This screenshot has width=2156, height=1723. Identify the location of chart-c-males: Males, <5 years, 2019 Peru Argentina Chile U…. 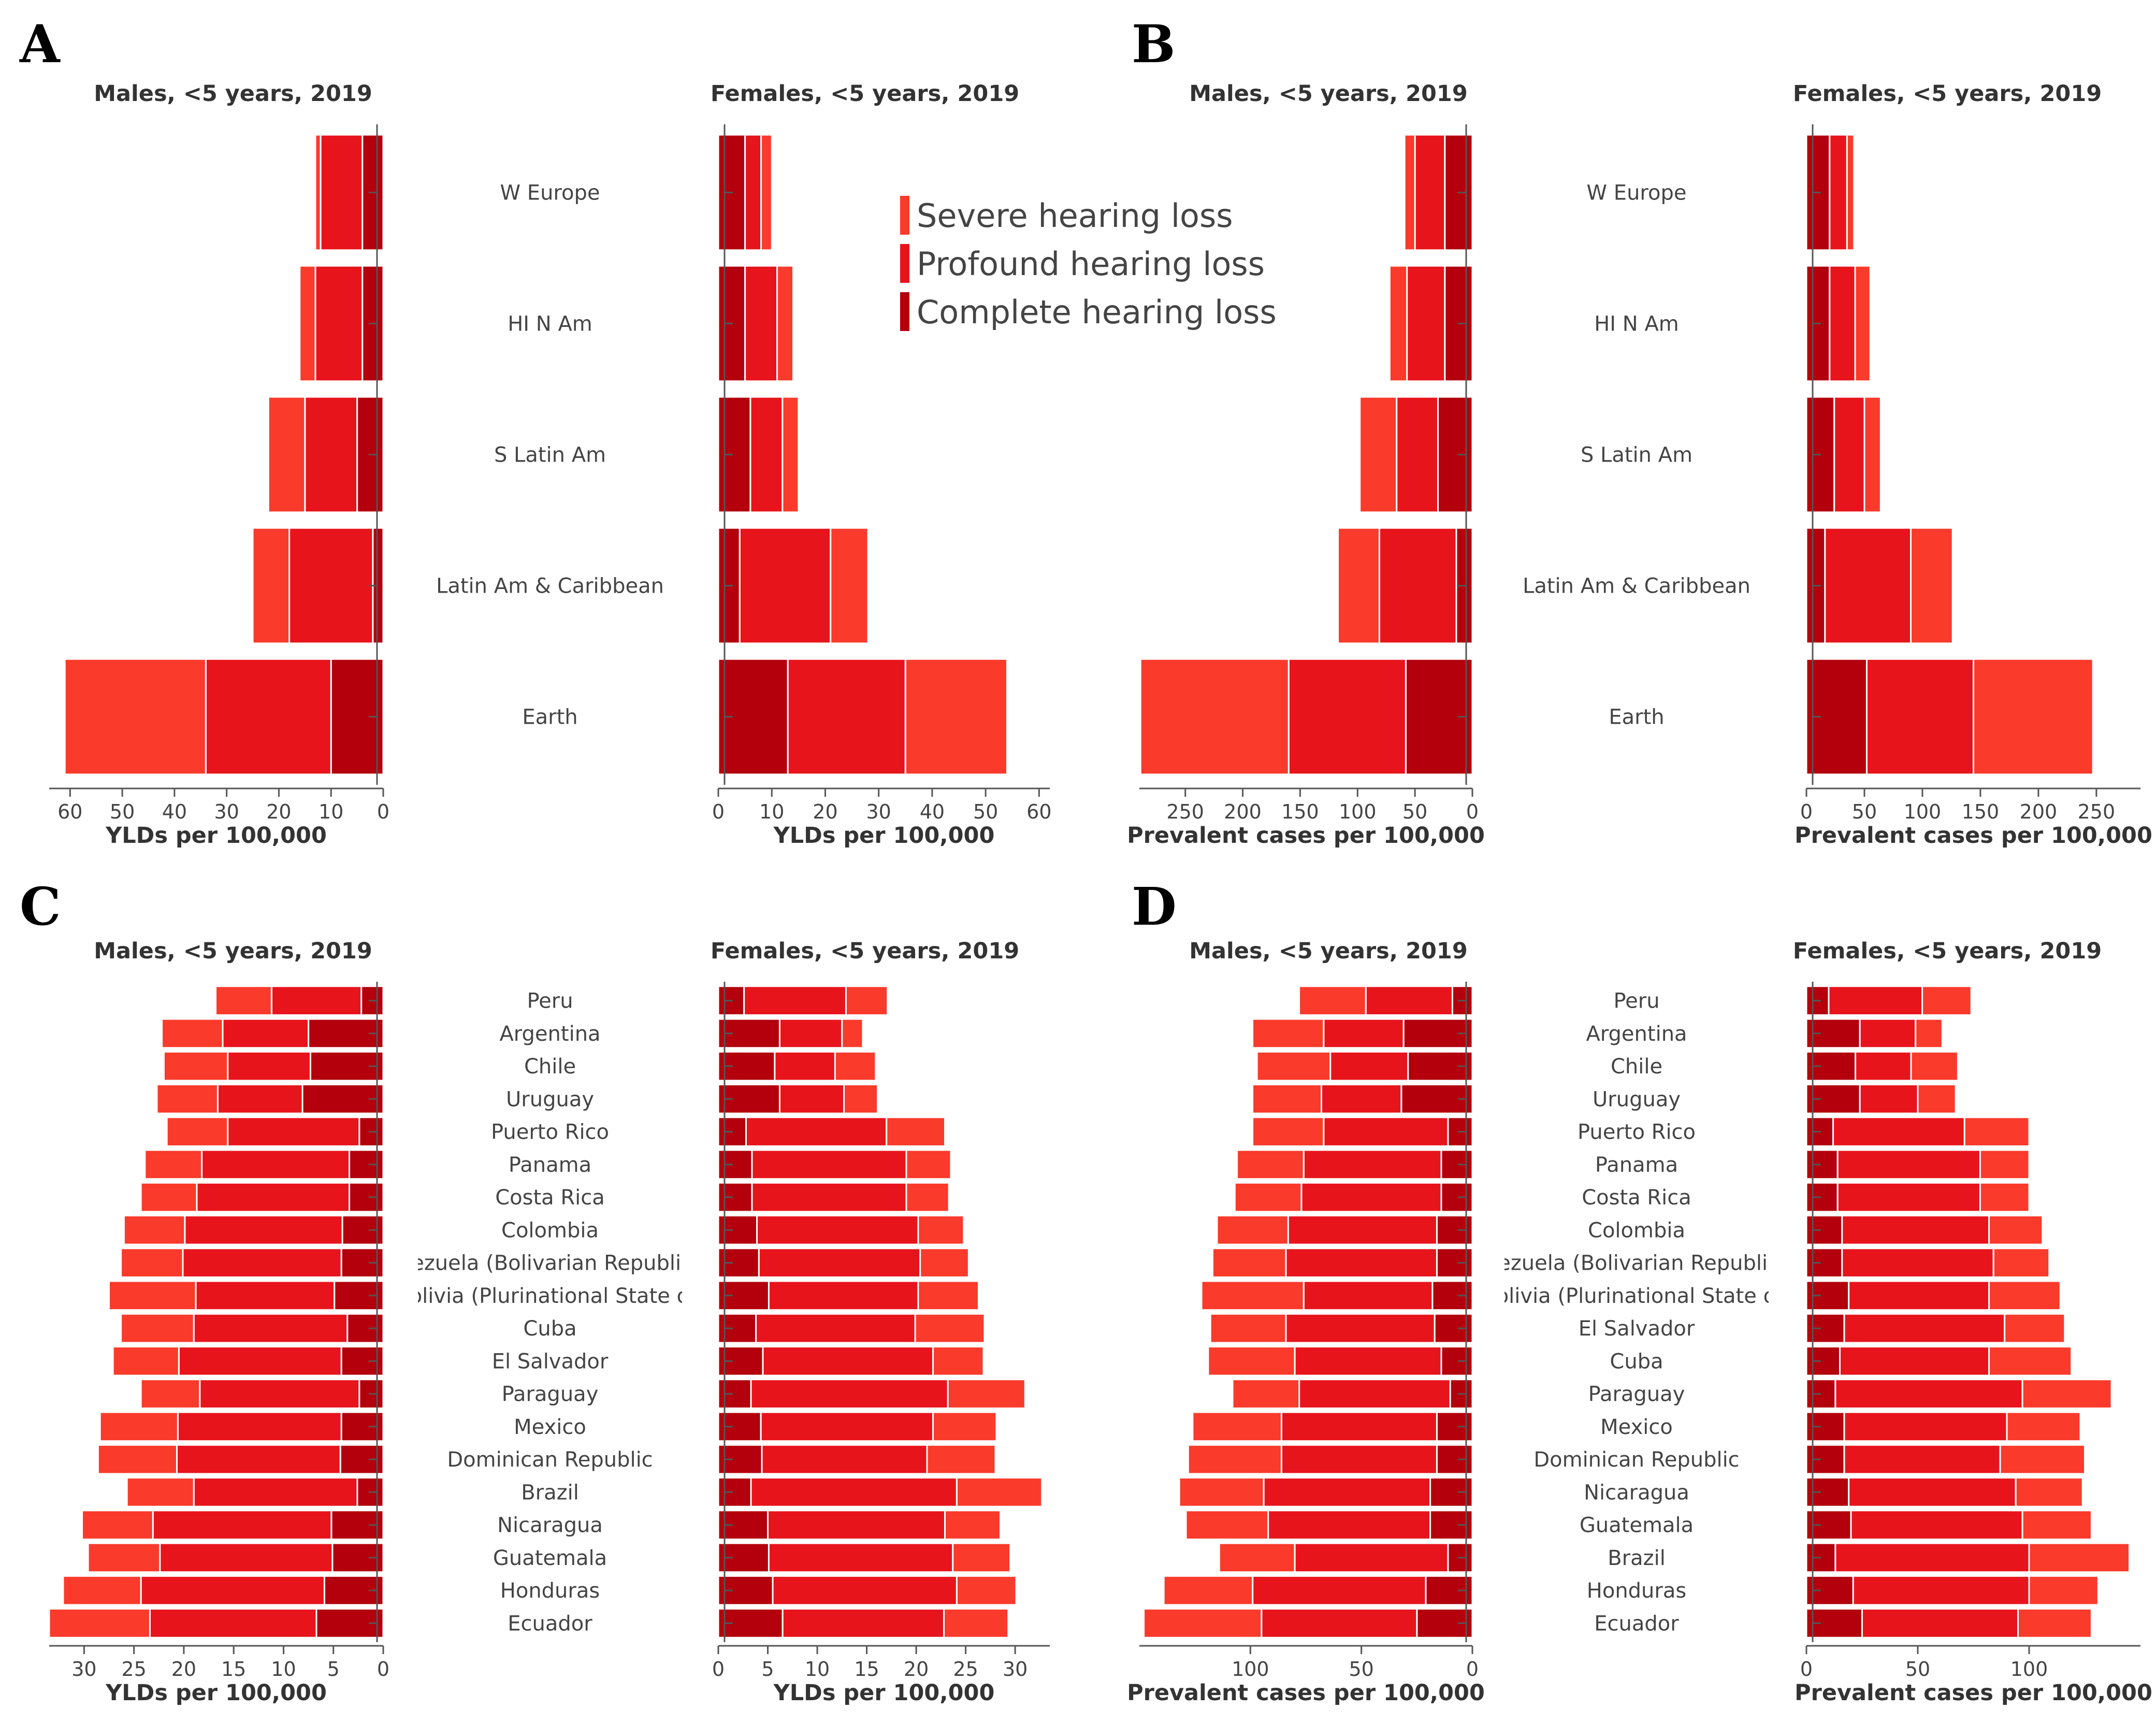
(365, 1322).